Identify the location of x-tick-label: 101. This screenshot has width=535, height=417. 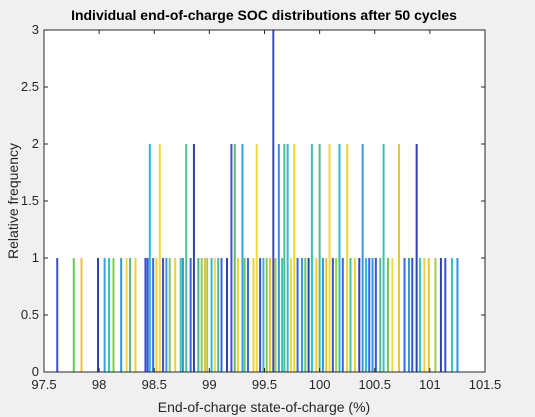
(430, 384).